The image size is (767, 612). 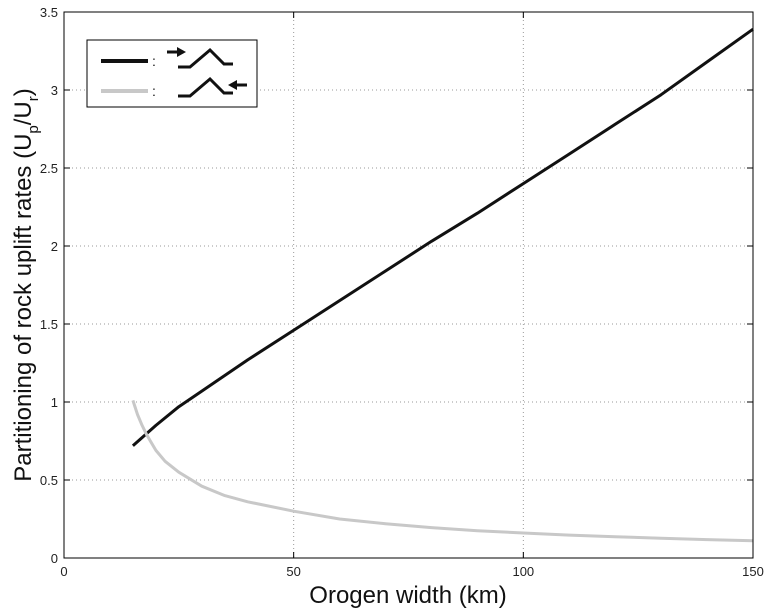 What do you see at coordinates (212, 87) in the screenshot?
I see `arrow-left-into-retrowedge-icon` at bounding box center [212, 87].